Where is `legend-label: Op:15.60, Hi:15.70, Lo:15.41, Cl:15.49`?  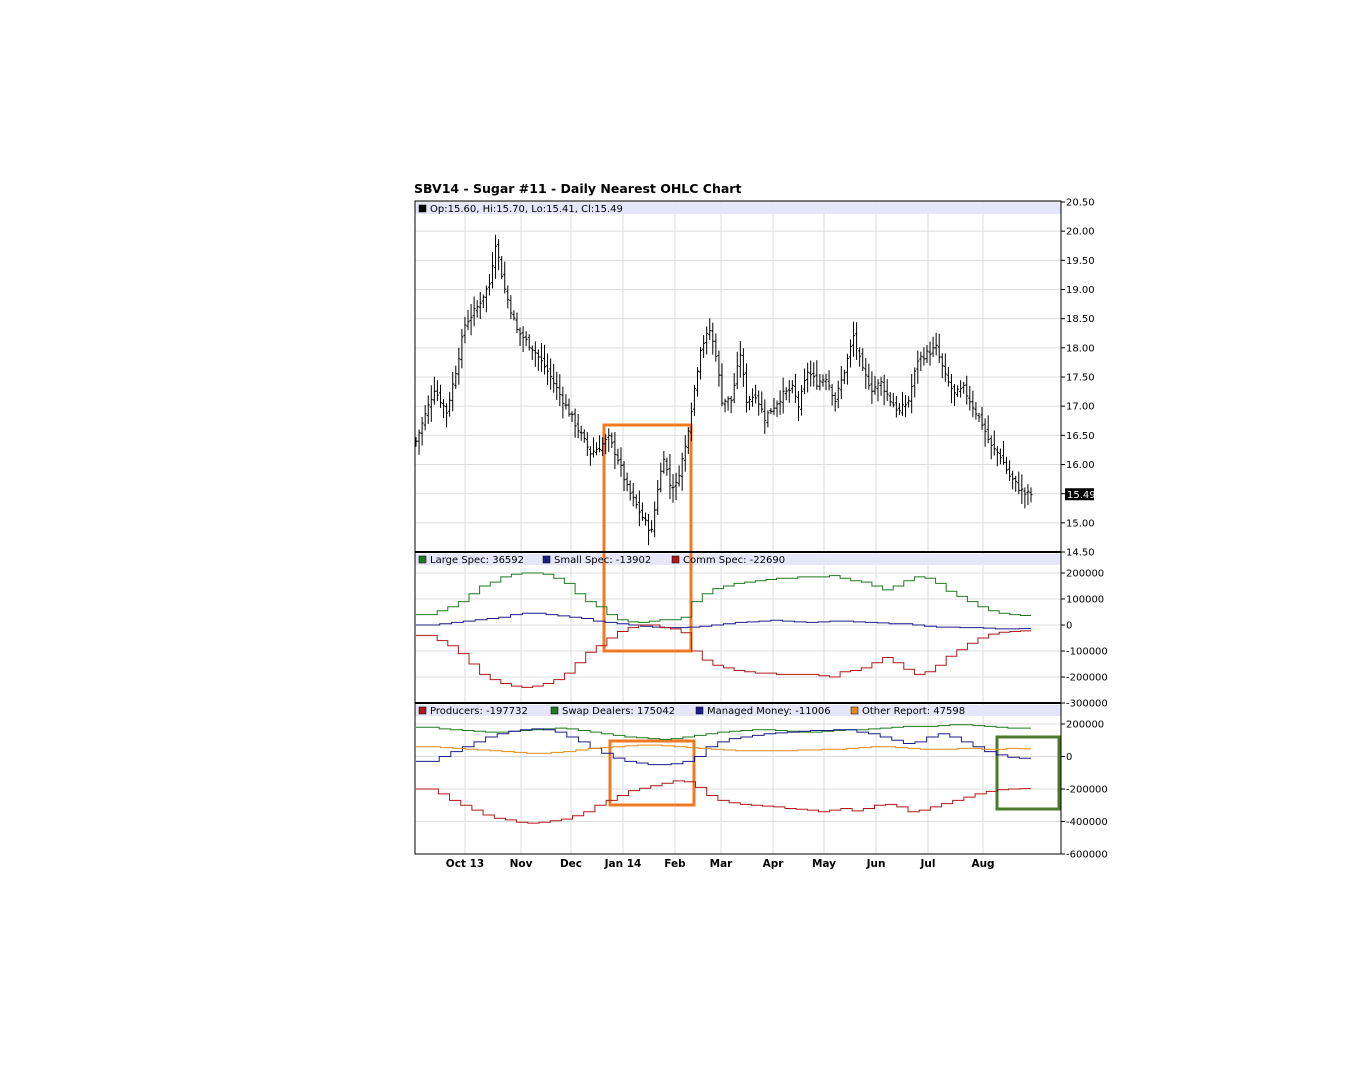 legend-label: Op:15.60, Hi:15.70, Lo:15.41, Cl:15.49 is located at coordinates (526, 209).